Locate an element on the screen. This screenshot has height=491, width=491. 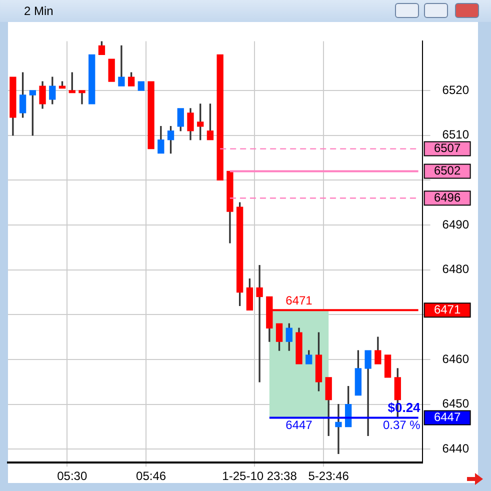
annotation: 6447 is located at coordinates (299, 425).